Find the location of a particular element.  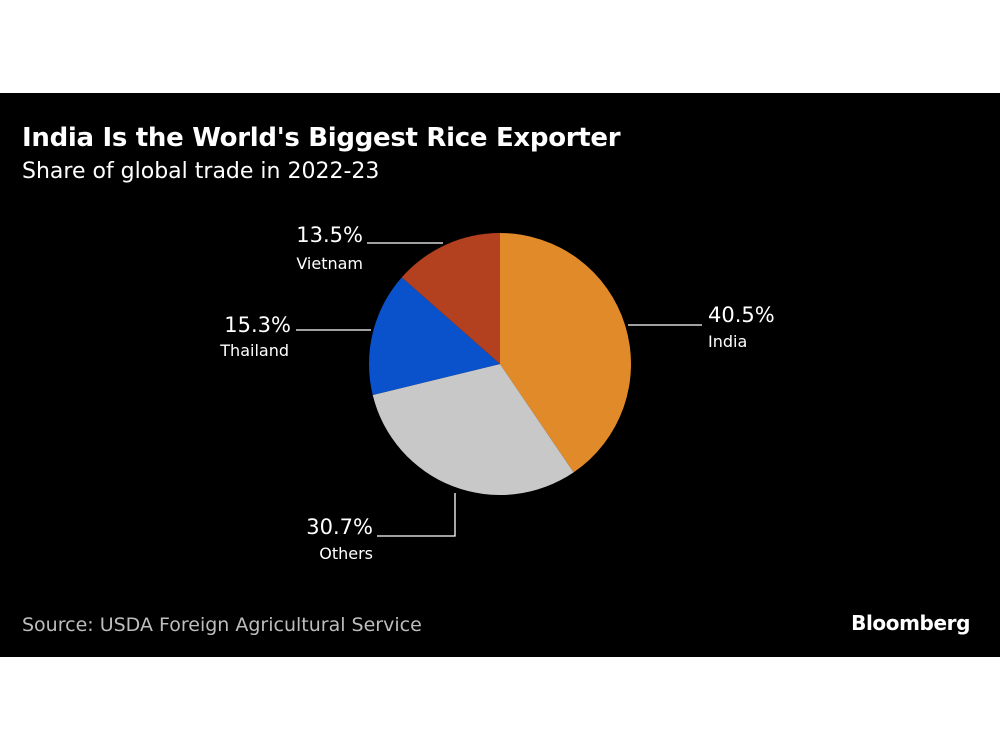

value-label-vietnam: 13.5% is located at coordinates (329, 235).